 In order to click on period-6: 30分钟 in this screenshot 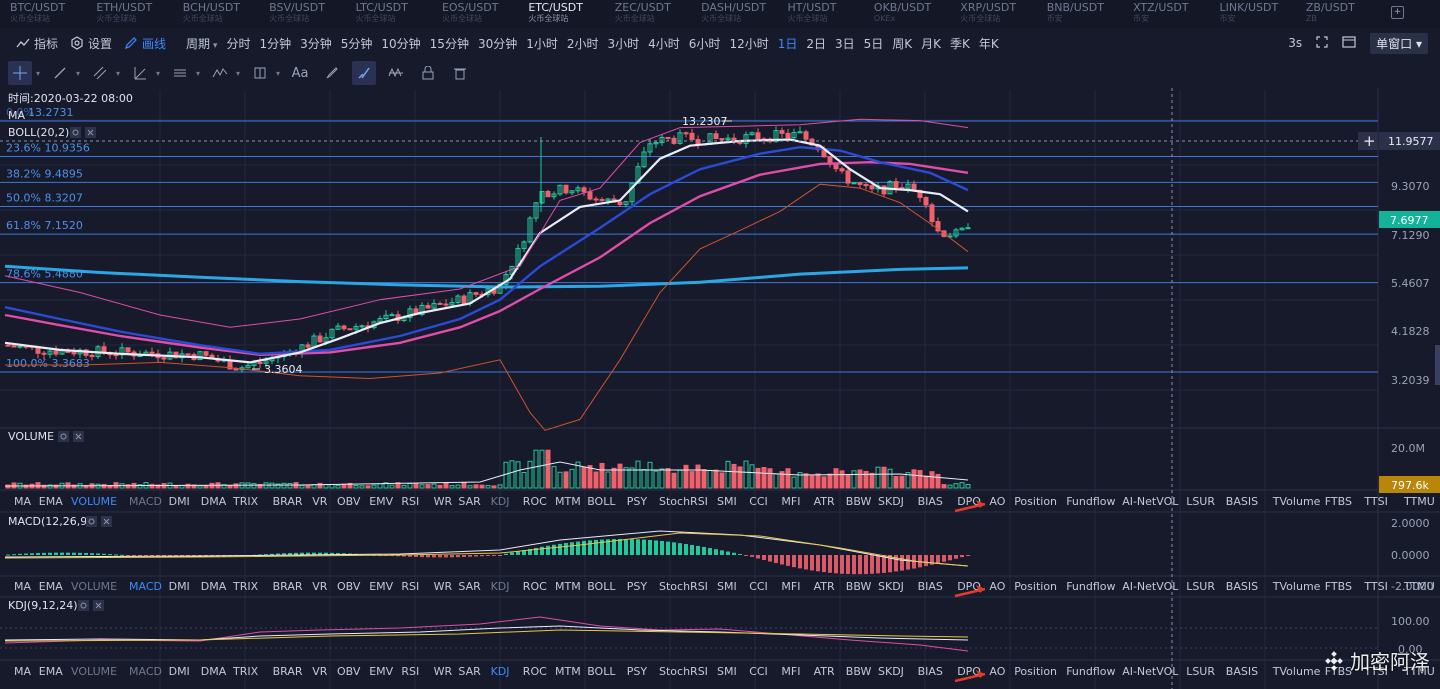, I will do `click(497, 43)`.